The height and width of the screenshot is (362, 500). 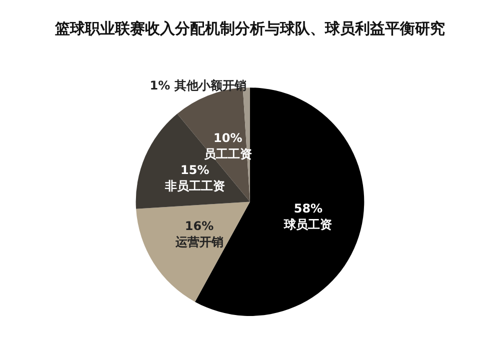 I want to click on data-label: 15%, so click(x=195, y=169).